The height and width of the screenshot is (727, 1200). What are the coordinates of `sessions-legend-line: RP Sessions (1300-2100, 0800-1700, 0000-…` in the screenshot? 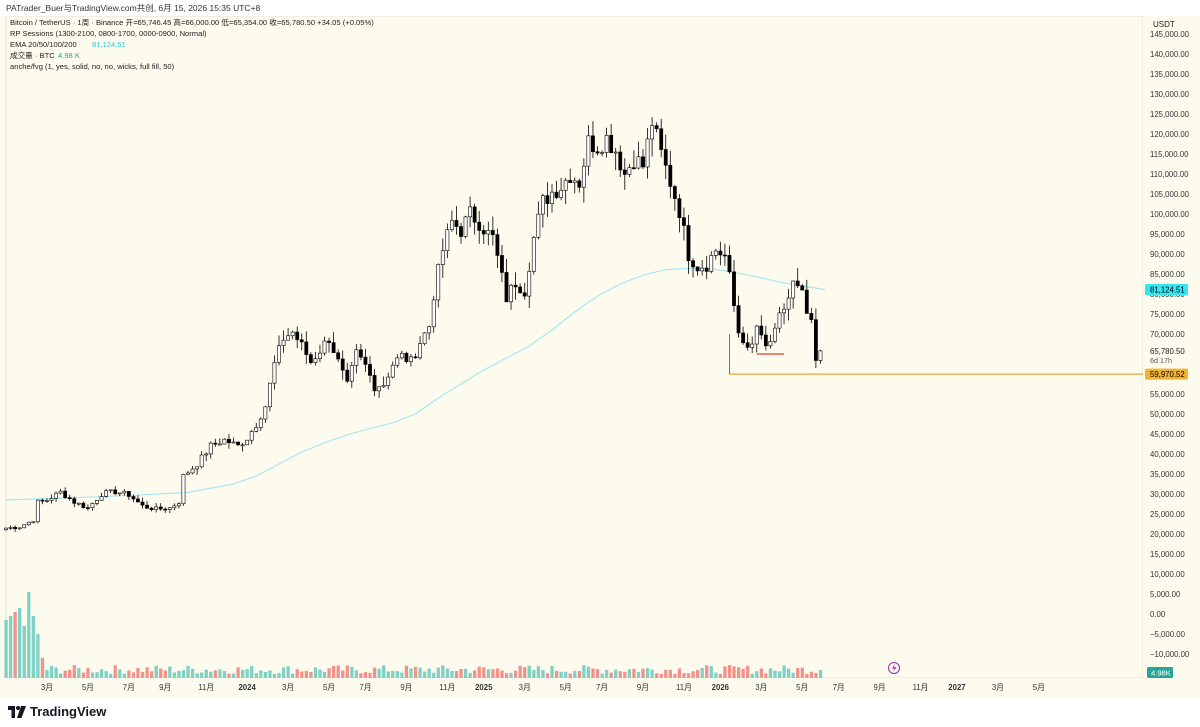 It's located at (108, 33).